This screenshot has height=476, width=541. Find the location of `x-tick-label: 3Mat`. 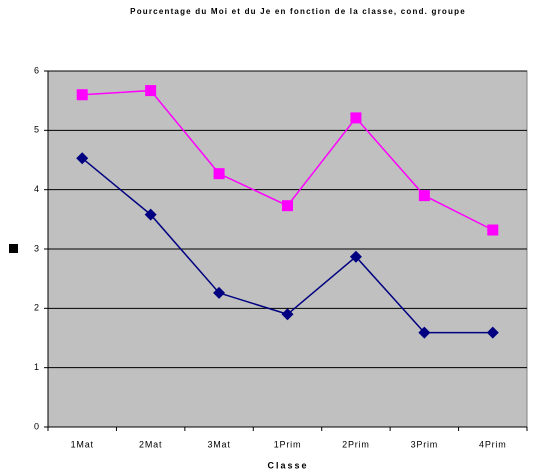

x-tick-label: 3Mat is located at coordinates (218, 444).